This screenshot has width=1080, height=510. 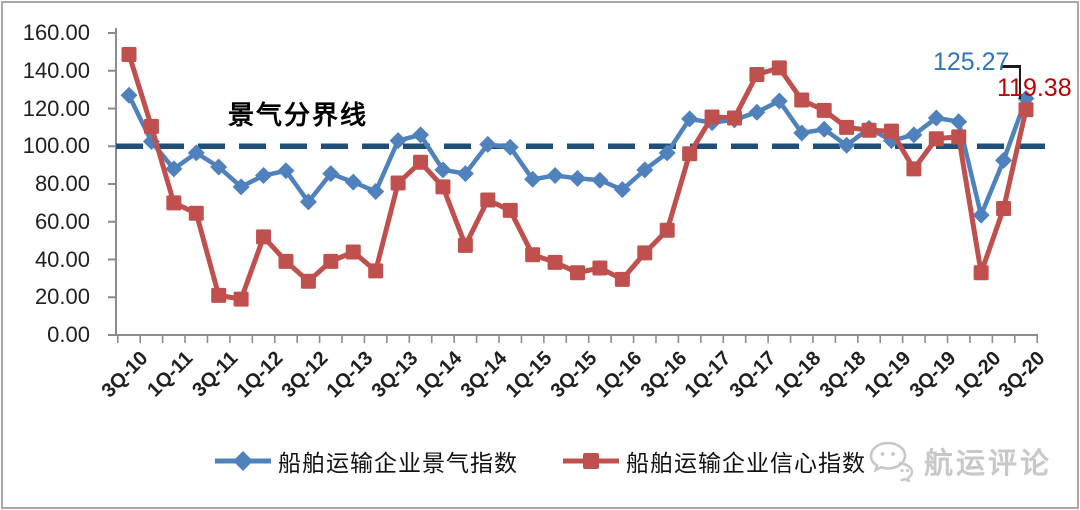 I want to click on legend-item-prosperity: 船舶运输企业景气指数, so click(x=366, y=461).